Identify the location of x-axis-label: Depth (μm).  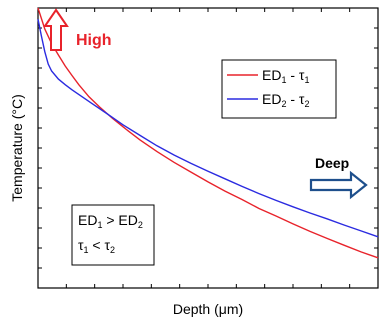
(208, 309).